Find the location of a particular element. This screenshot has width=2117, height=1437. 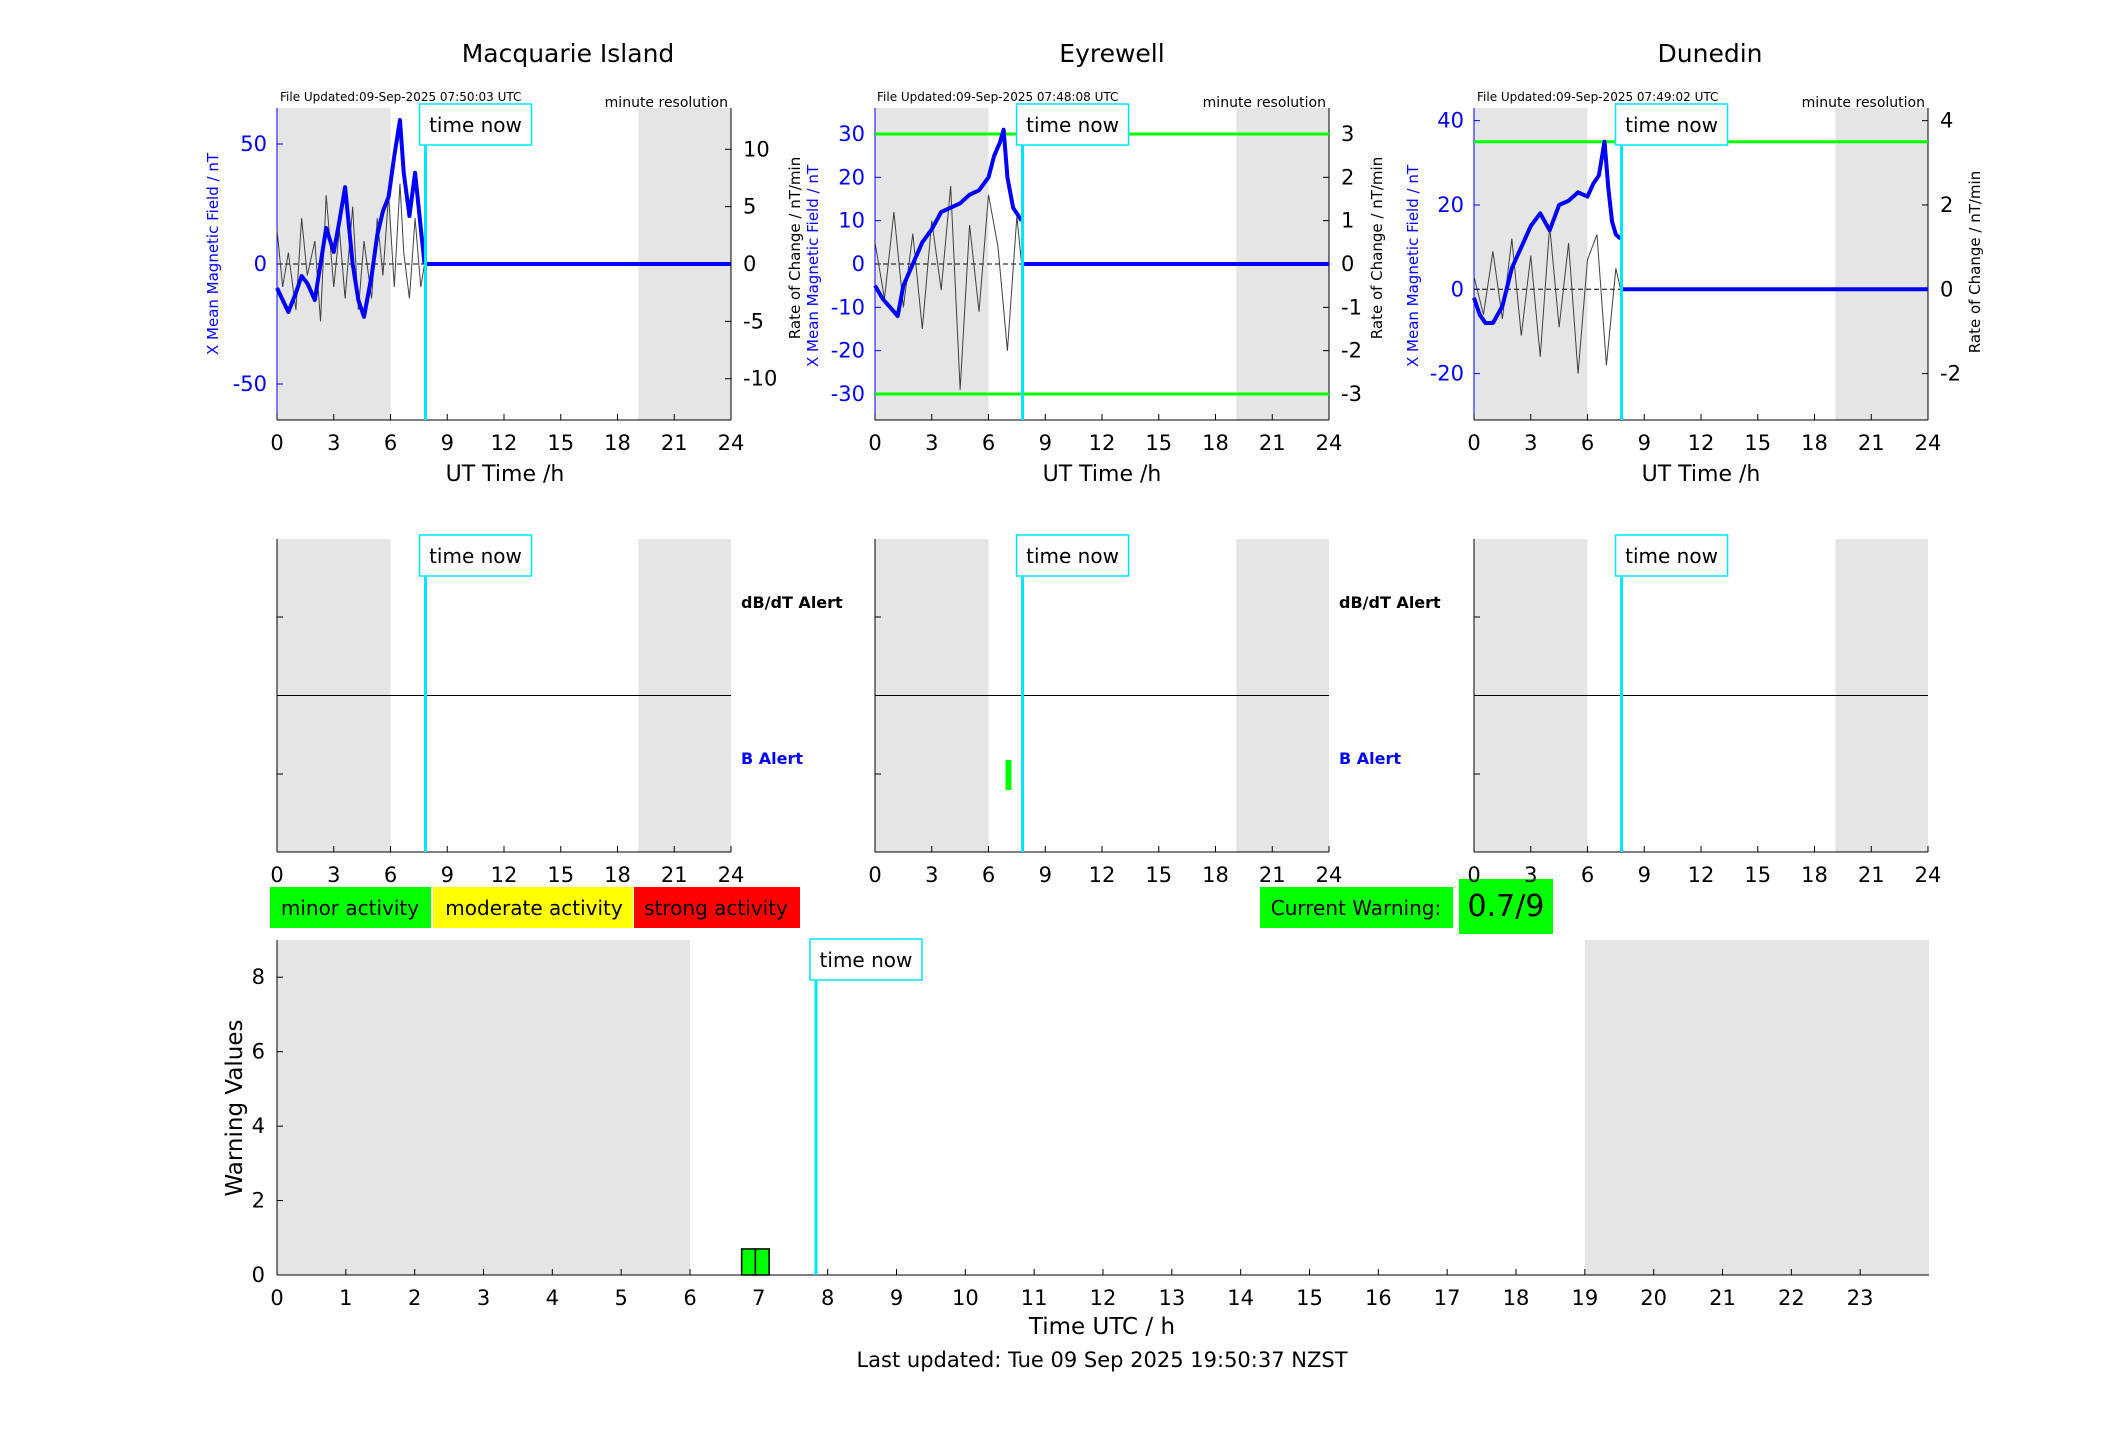

left-axis-label: X Mean Magnetic Field / nT is located at coordinates (1413, 265).